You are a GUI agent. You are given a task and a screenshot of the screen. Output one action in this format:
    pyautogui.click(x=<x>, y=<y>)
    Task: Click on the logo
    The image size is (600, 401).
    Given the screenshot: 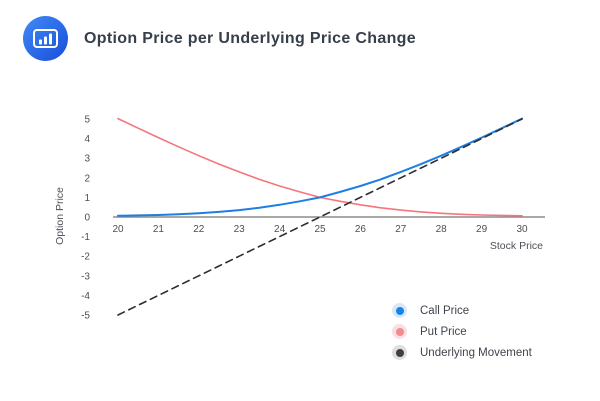 What is the action you would take?
    pyautogui.click(x=45, y=38)
    